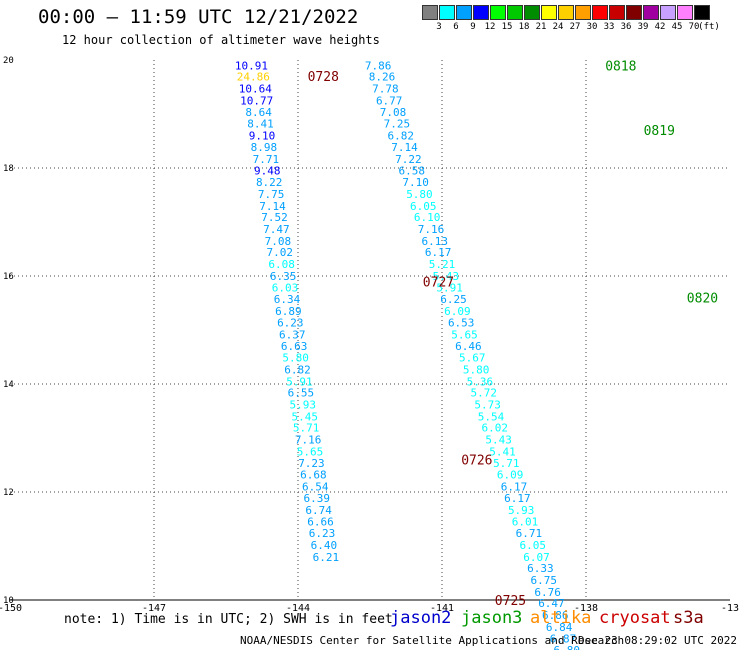  I want to click on pass-time-label: 0820, so click(702, 299).